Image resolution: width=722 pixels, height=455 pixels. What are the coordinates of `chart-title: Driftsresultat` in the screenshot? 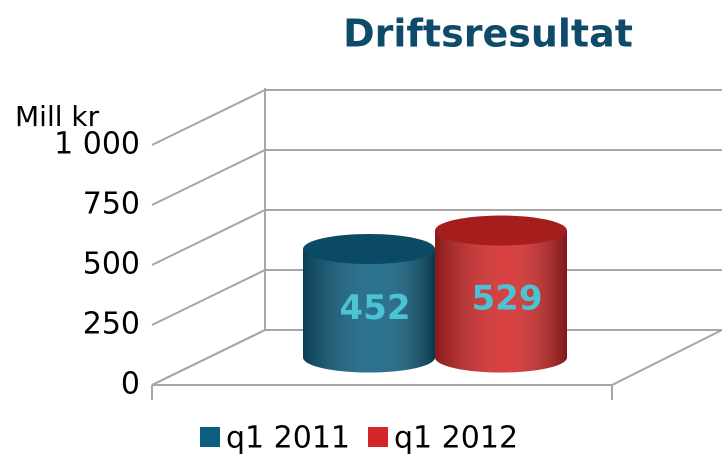 It's located at (488, 34).